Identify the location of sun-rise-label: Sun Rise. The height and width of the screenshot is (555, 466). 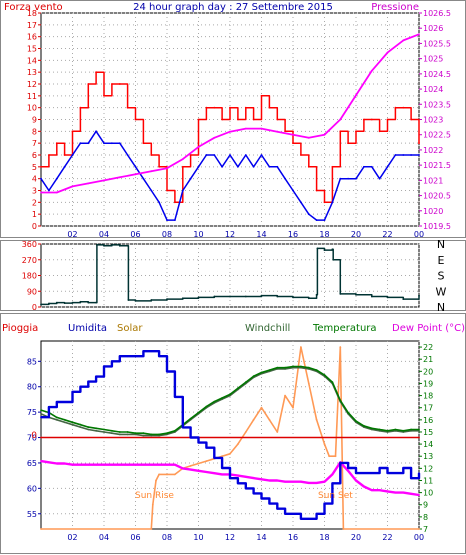
(154, 496).